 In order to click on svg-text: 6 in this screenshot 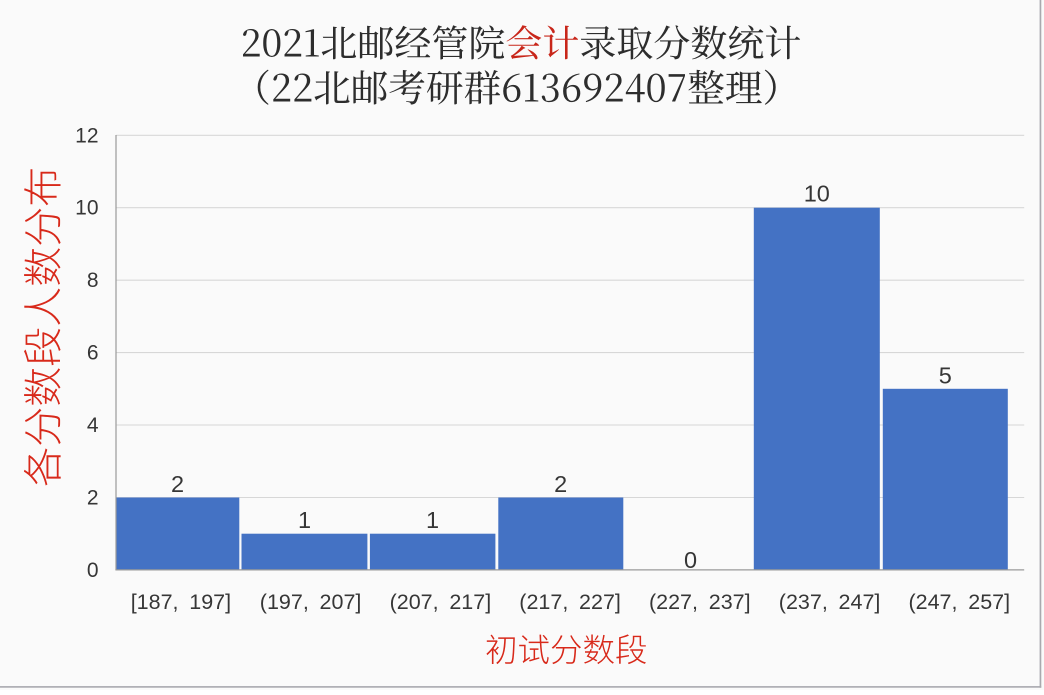, I will do `click(93, 353)`.